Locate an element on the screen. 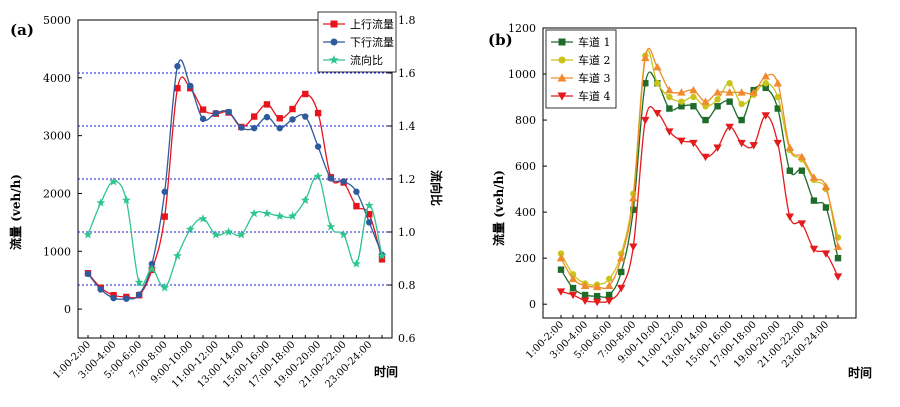 The height and width of the screenshot is (407, 900). chart-a-y2label: 流向比 is located at coordinates (436, 188).